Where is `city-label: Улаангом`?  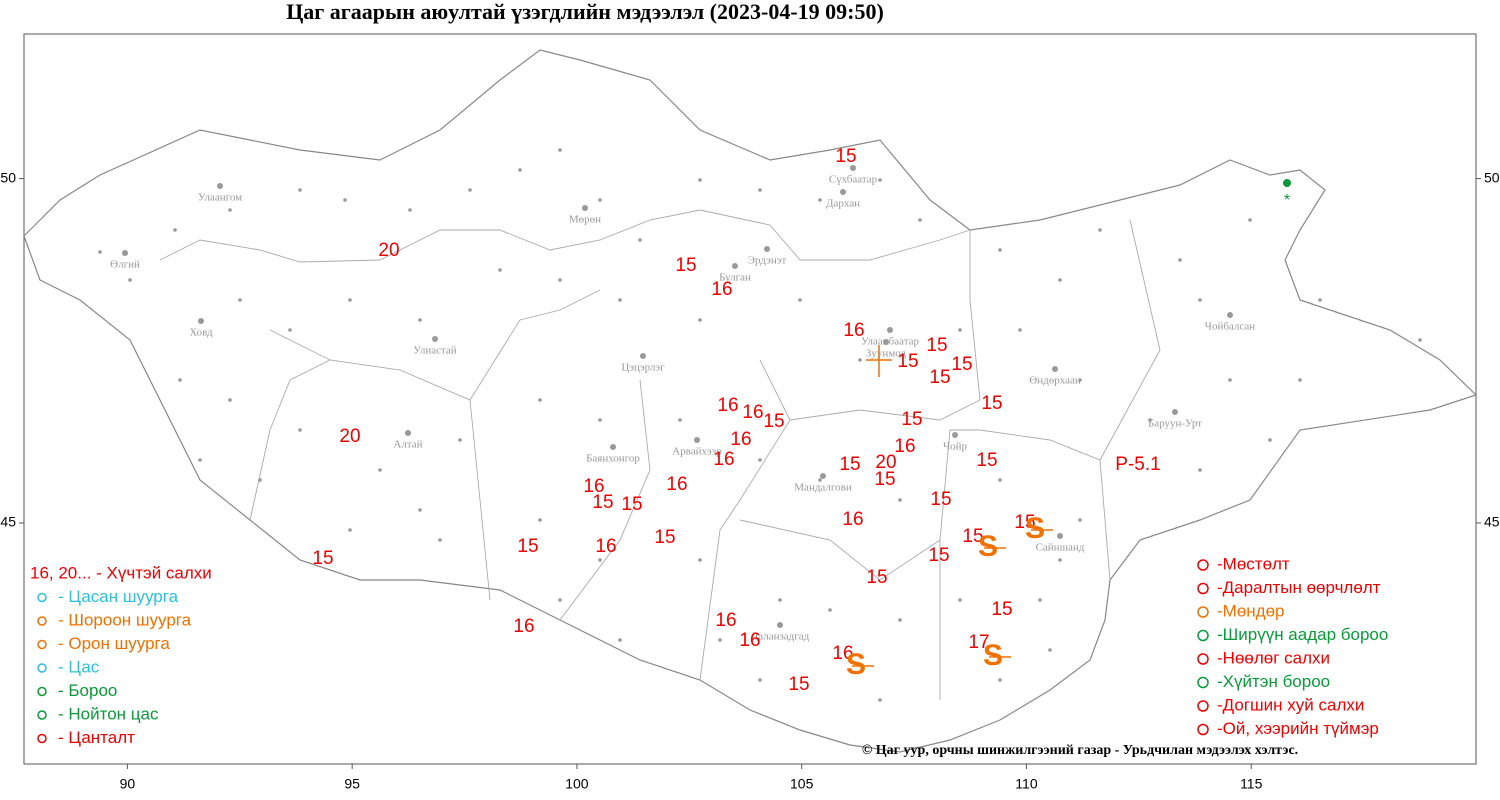 city-label: Улаангом is located at coordinates (220, 198).